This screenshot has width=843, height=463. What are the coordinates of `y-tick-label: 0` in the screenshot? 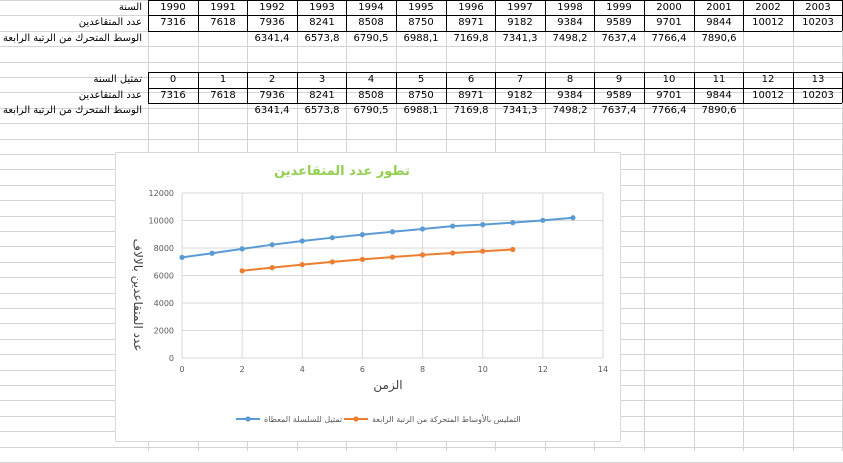 It's located at (171, 358).